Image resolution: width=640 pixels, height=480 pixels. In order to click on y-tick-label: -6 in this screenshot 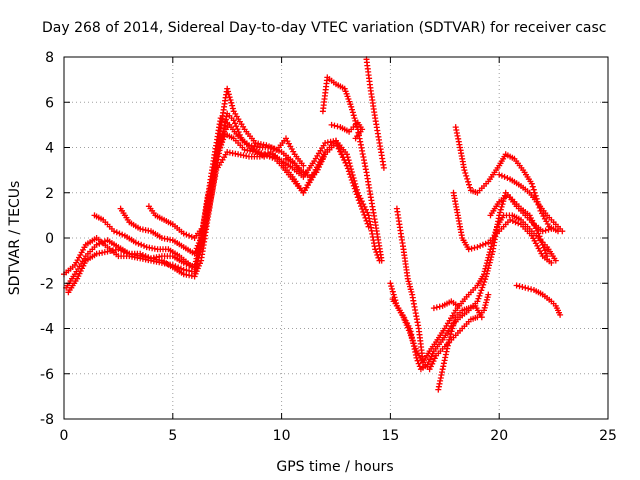, I will do `click(47, 375)`.